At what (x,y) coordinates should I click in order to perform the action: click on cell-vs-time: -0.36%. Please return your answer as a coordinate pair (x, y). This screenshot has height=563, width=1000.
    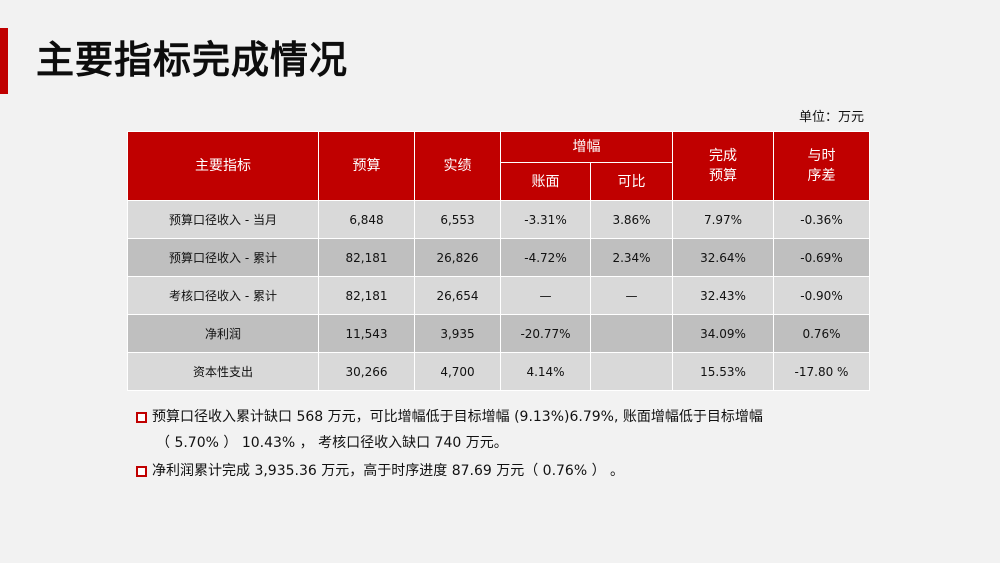
    Looking at the image, I should click on (821, 219).